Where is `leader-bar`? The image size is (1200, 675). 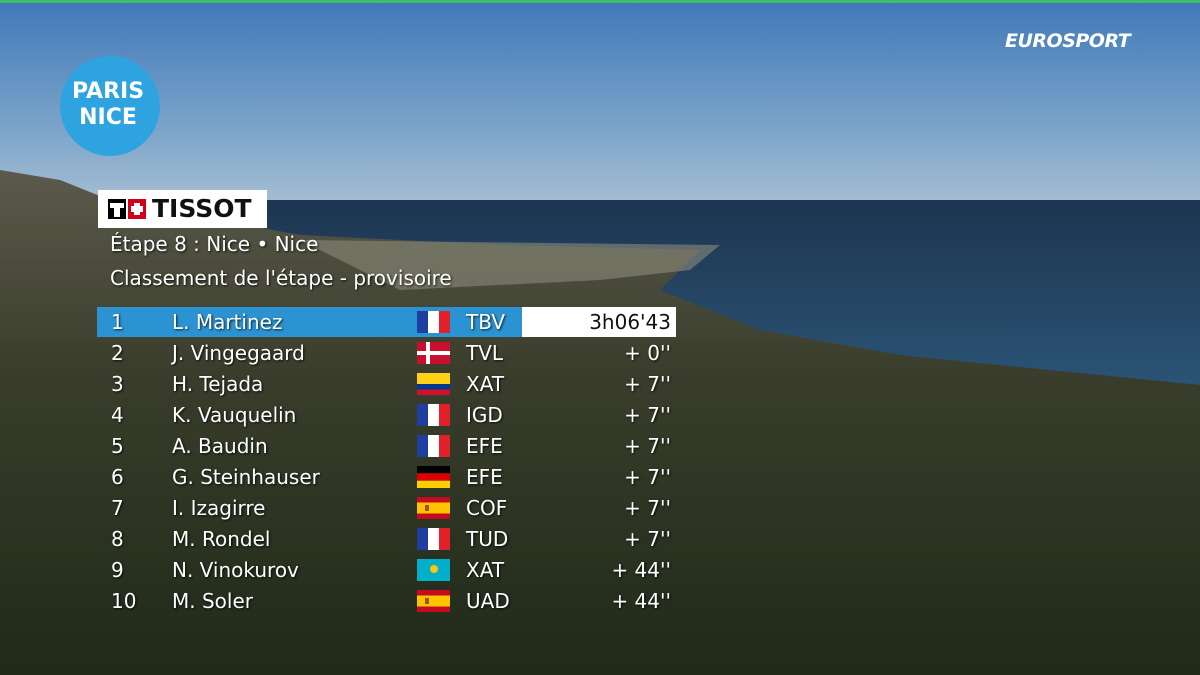
leader-bar is located at coordinates (309, 322).